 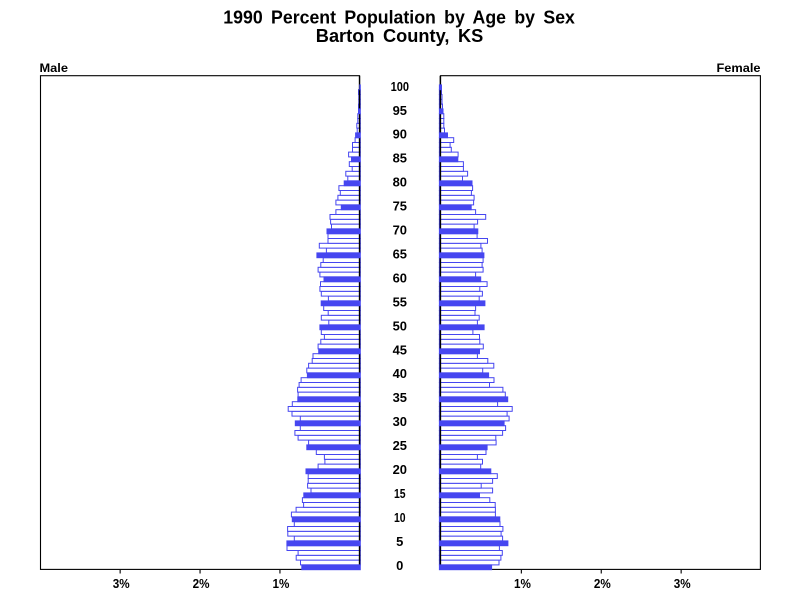 What do you see at coordinates (399, 542) in the screenshot?
I see `svg-text: 5` at bounding box center [399, 542].